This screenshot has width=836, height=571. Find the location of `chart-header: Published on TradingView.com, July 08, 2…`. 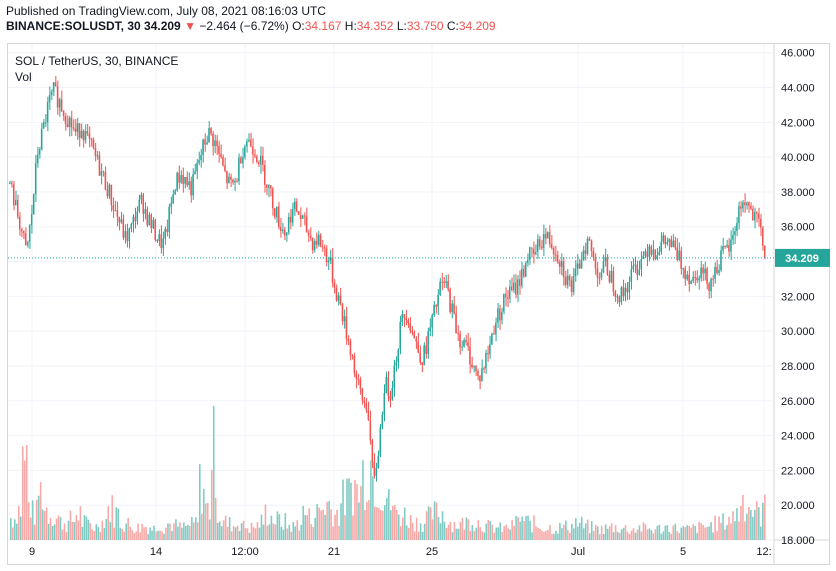

chart-header: Published on TradingView.com, July 08, 2… is located at coordinates (251, 19).